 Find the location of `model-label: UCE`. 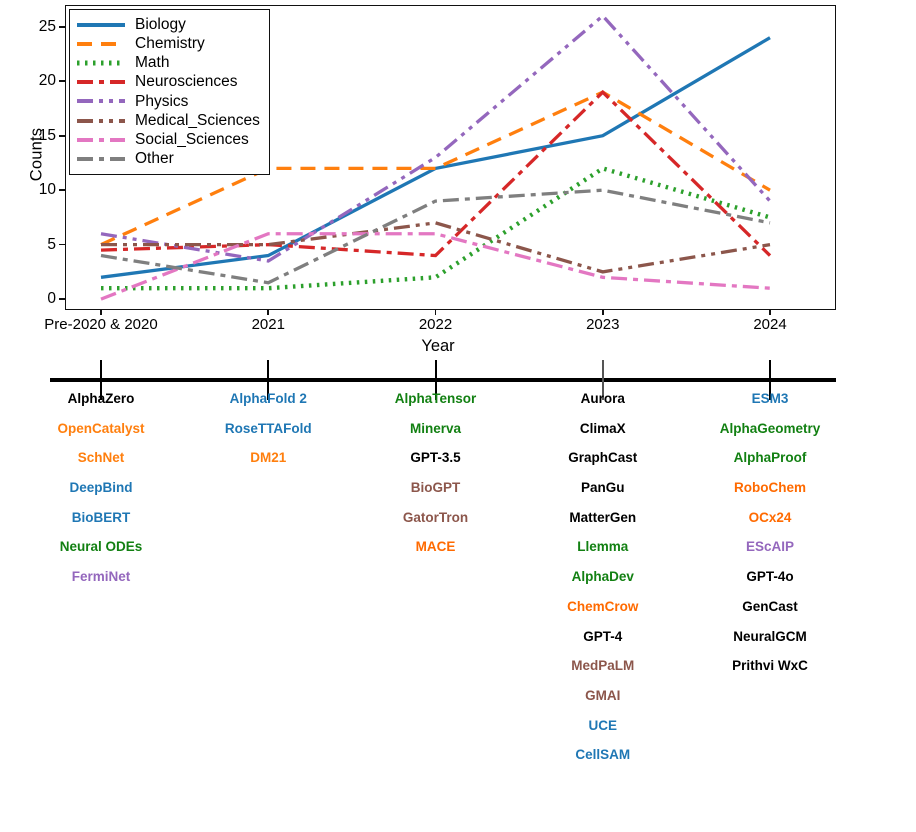

model-label: UCE is located at coordinates (603, 725).